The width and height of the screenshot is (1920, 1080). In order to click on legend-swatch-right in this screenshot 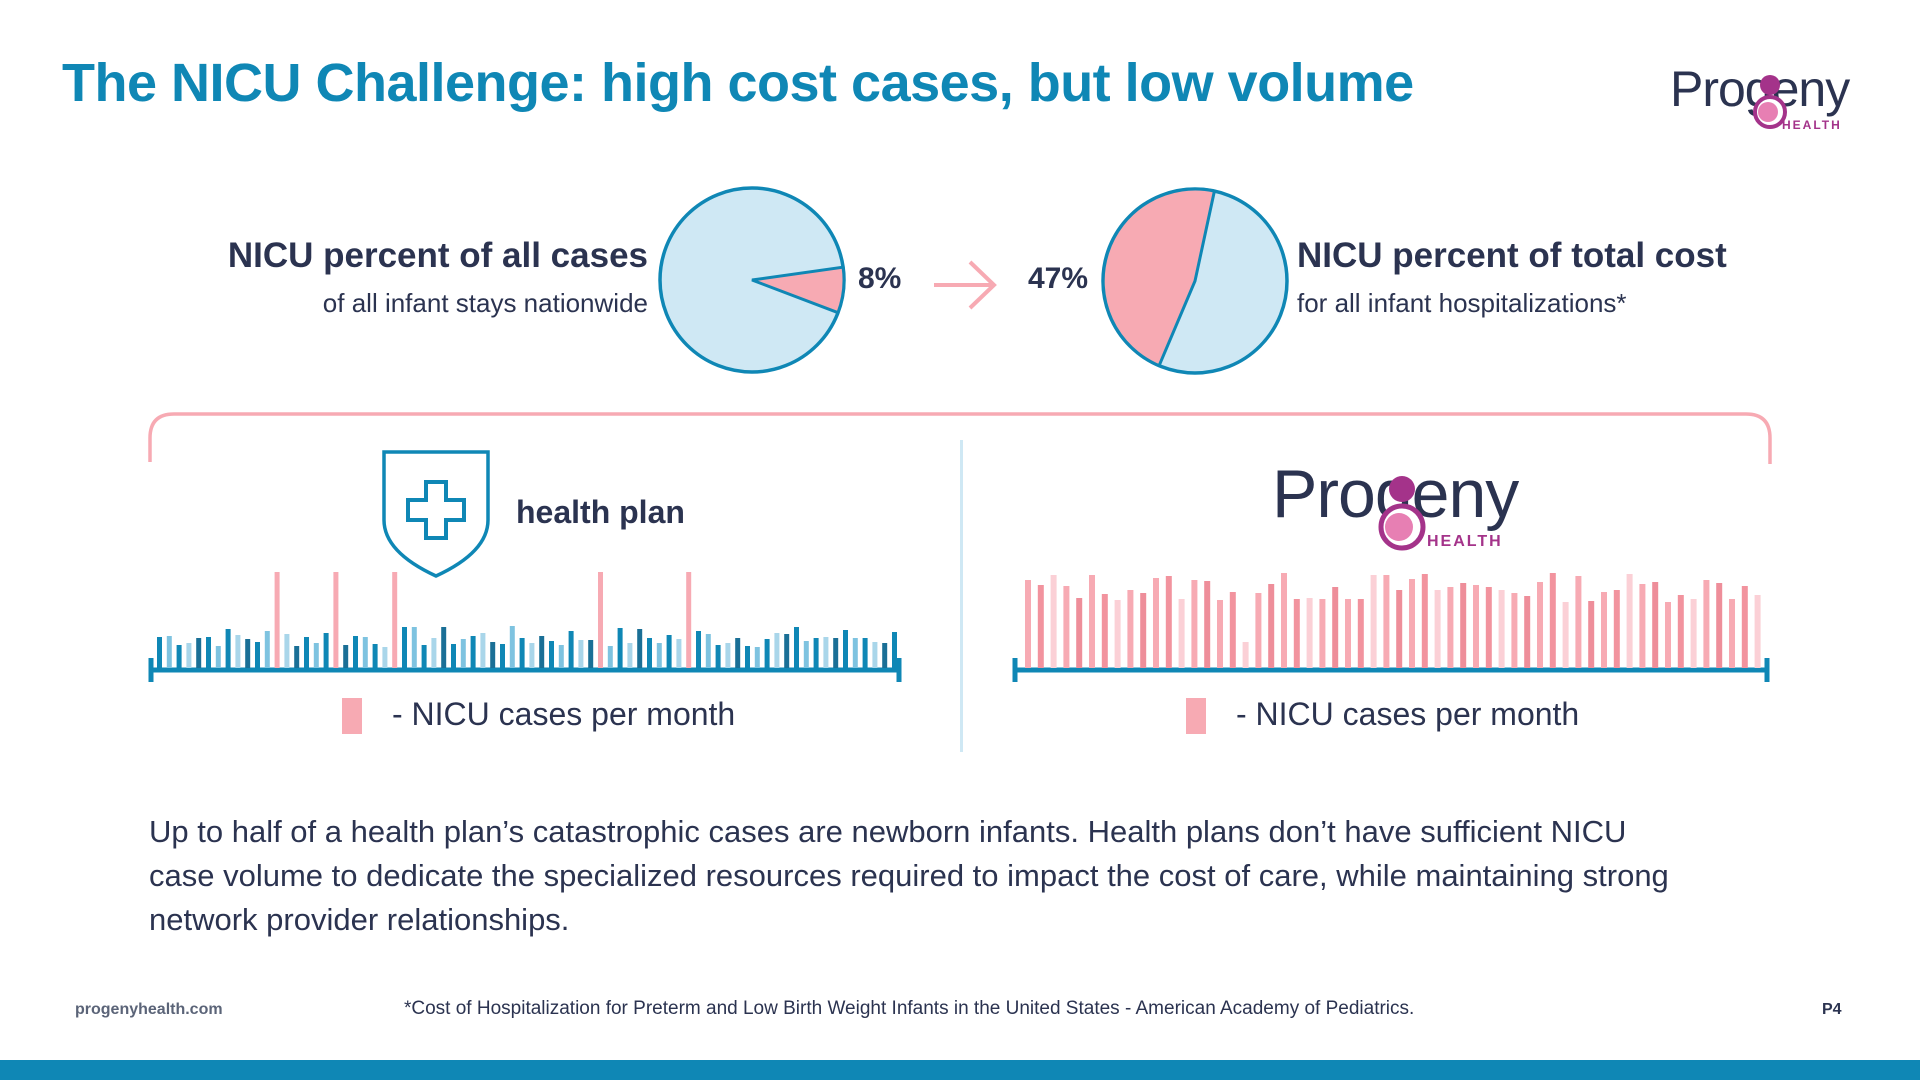, I will do `click(1196, 716)`.